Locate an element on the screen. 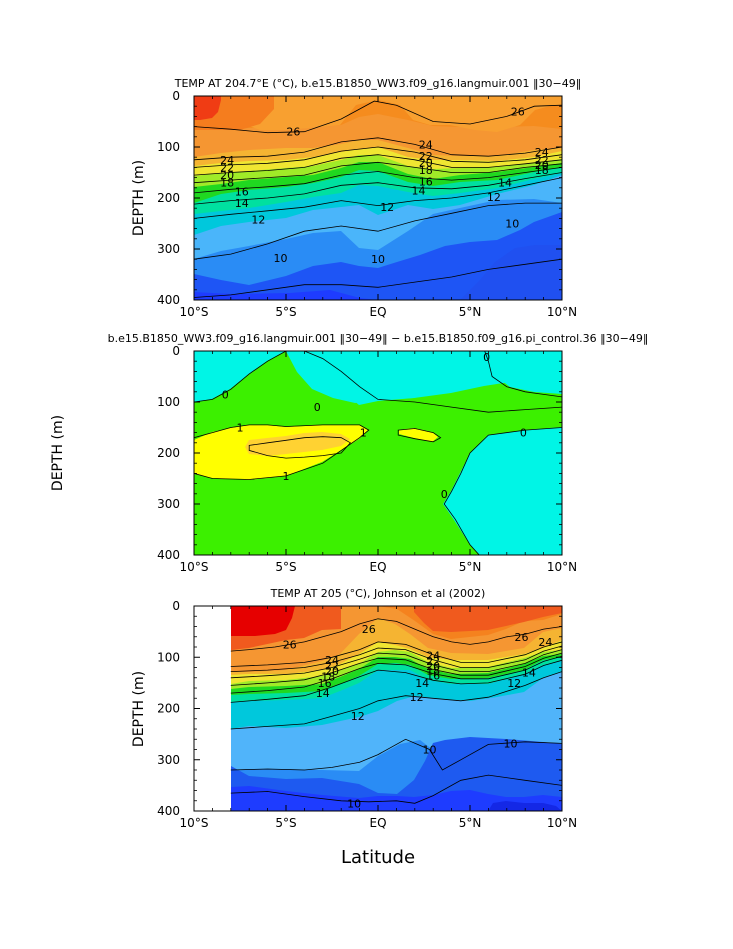  top-fill-warm-deep is located at coordinates (511, 272).